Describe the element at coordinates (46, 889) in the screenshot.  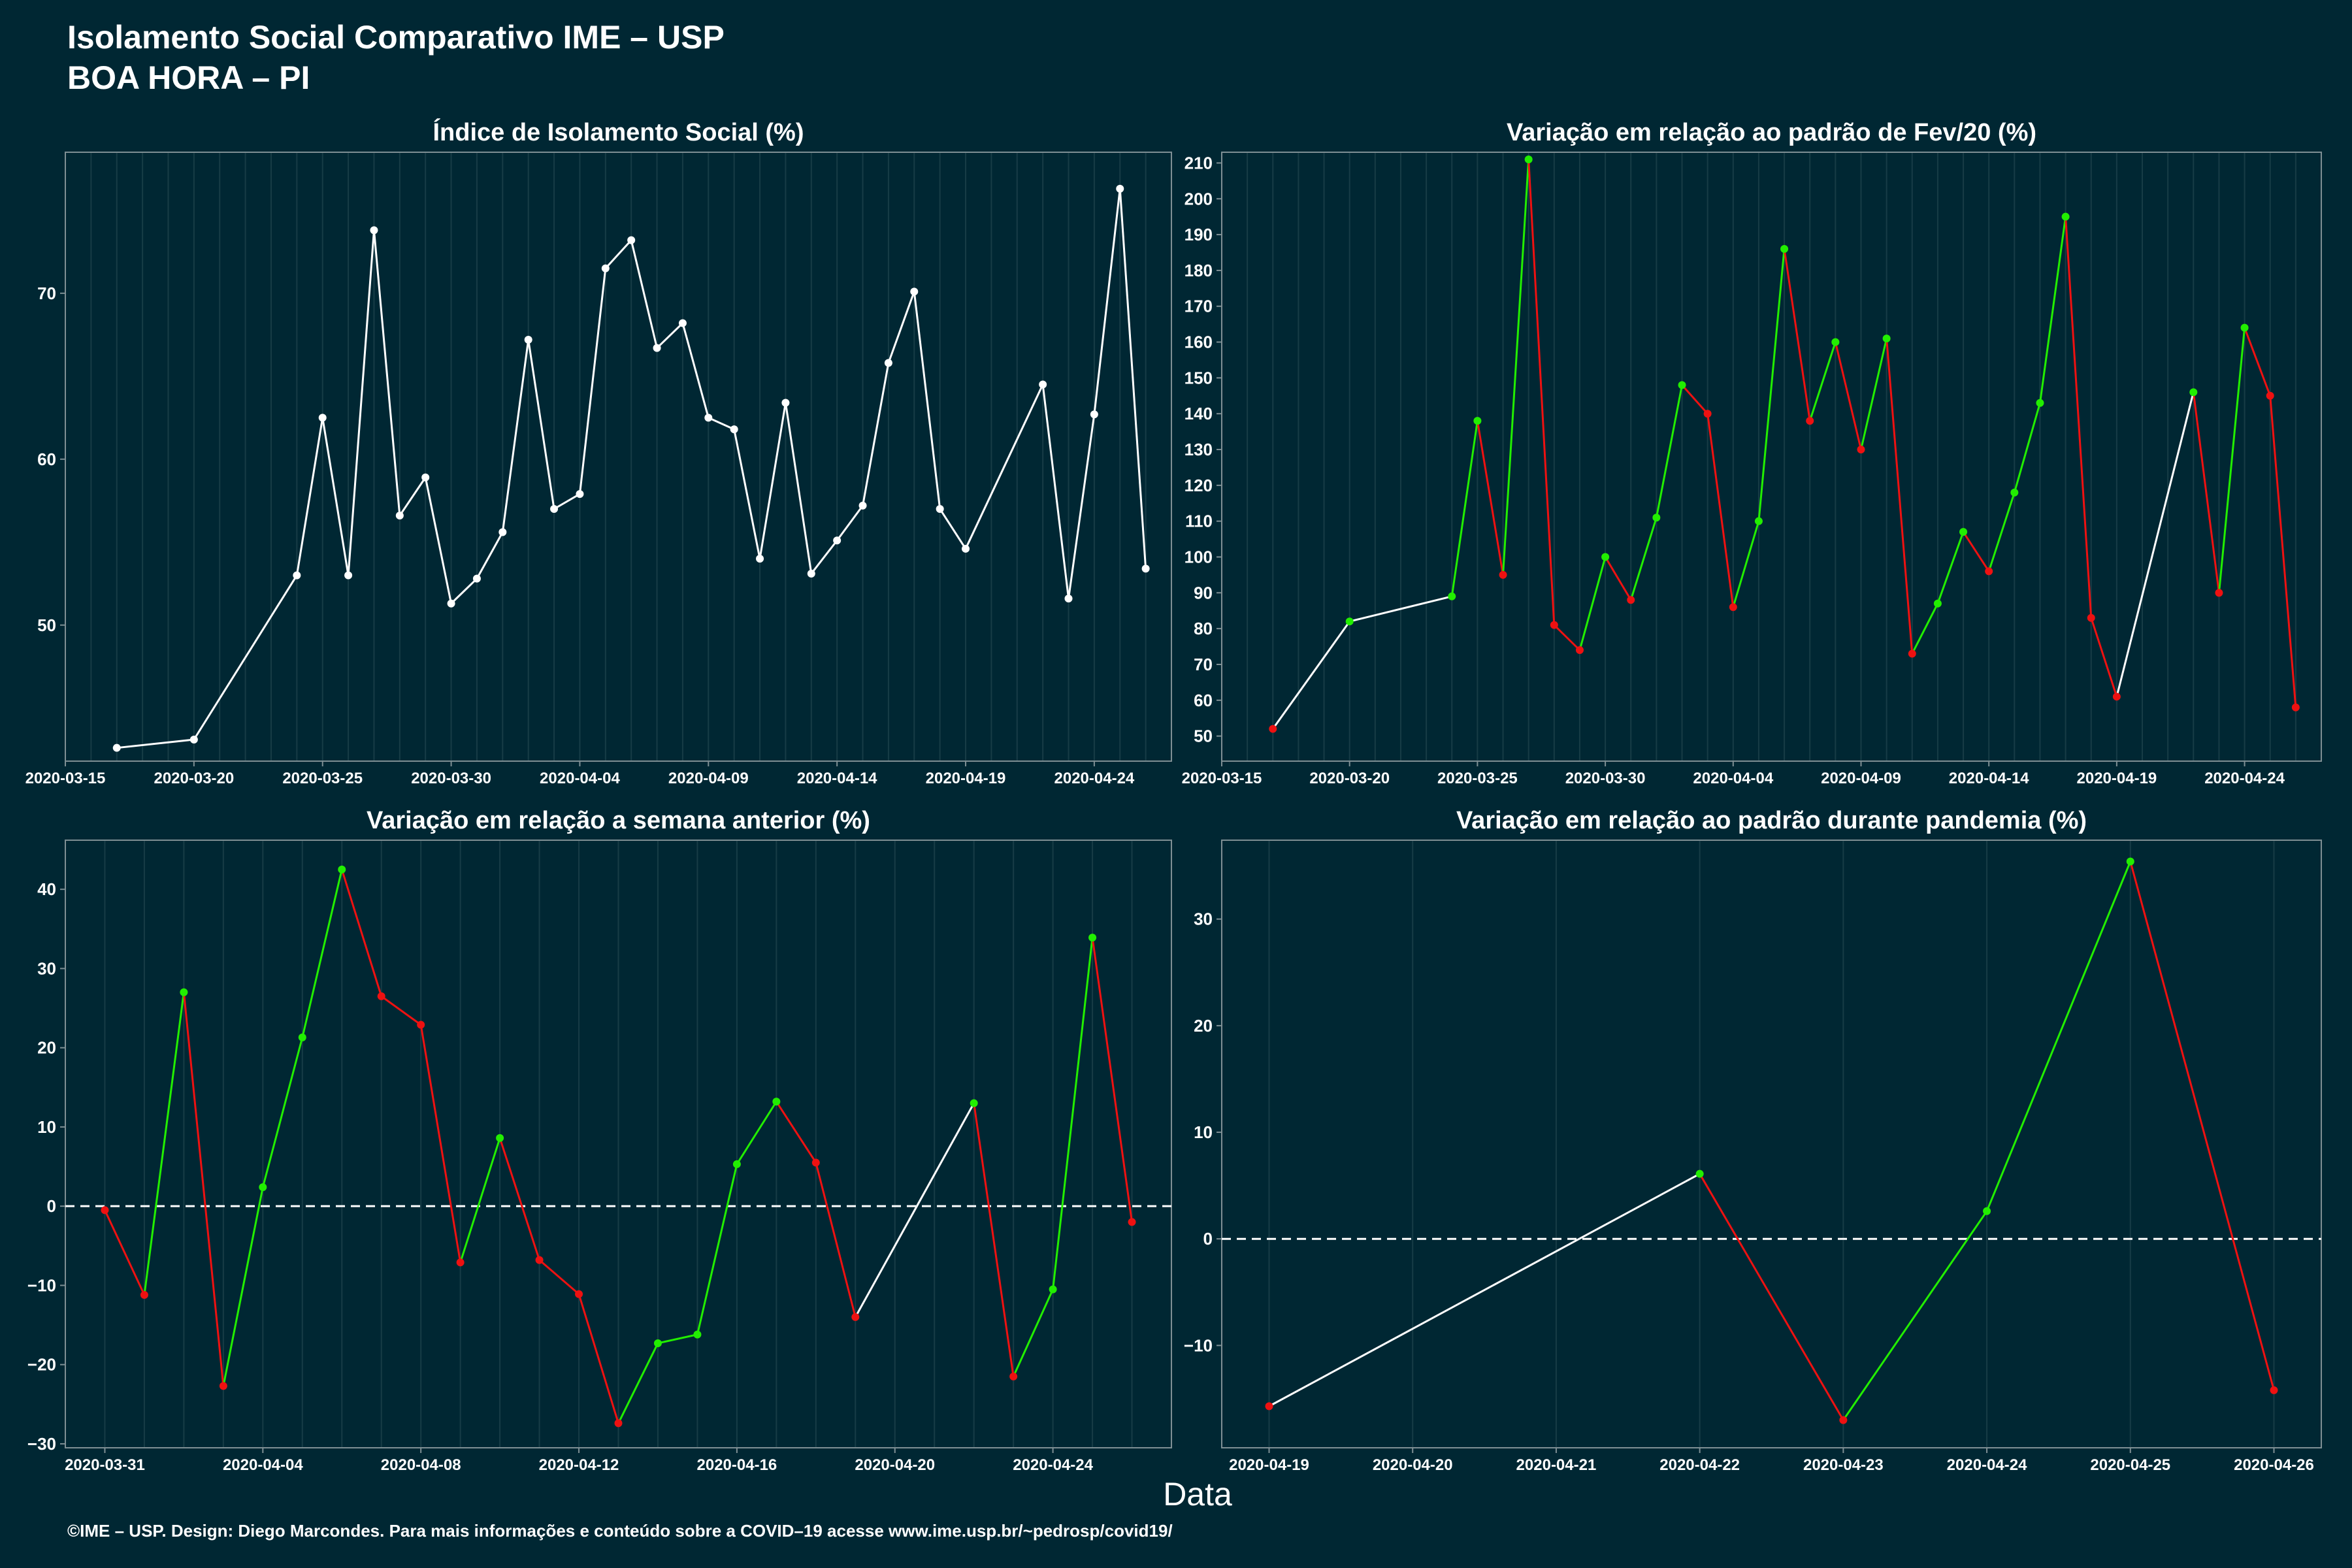
I see `y-tick-label: 40` at that location.